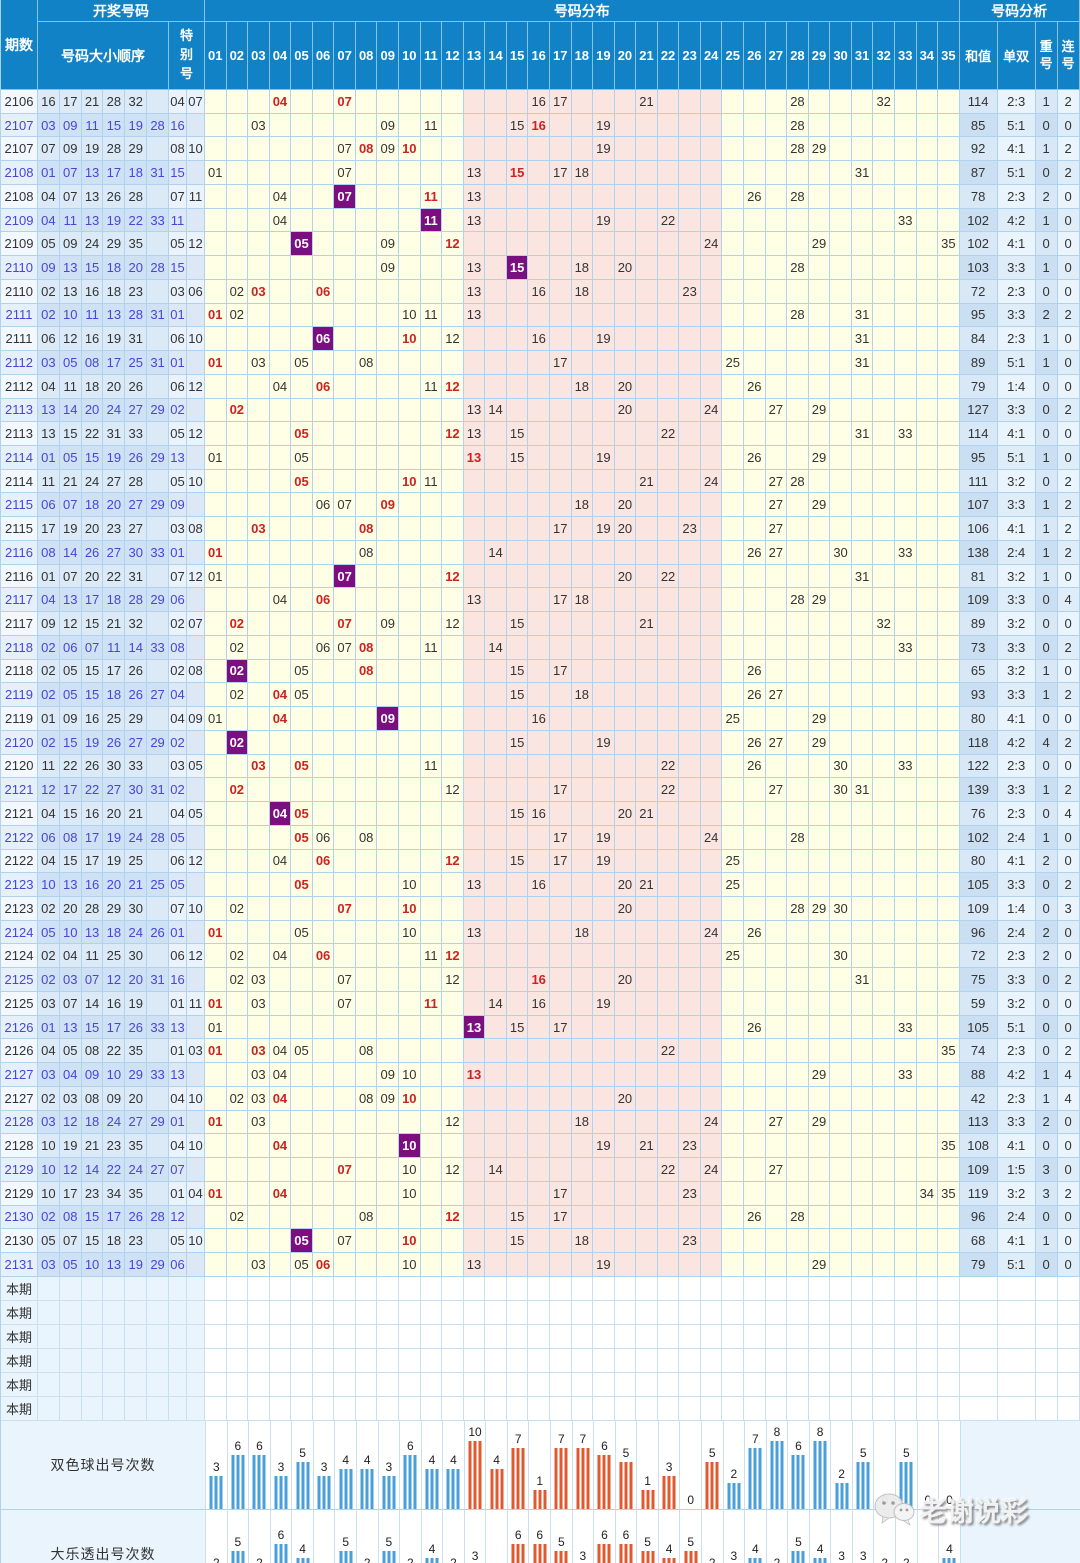 This screenshot has width=1080, height=1563. Describe the element at coordinates (776, 529) in the screenshot. I see `distribution-cell: 27` at that location.